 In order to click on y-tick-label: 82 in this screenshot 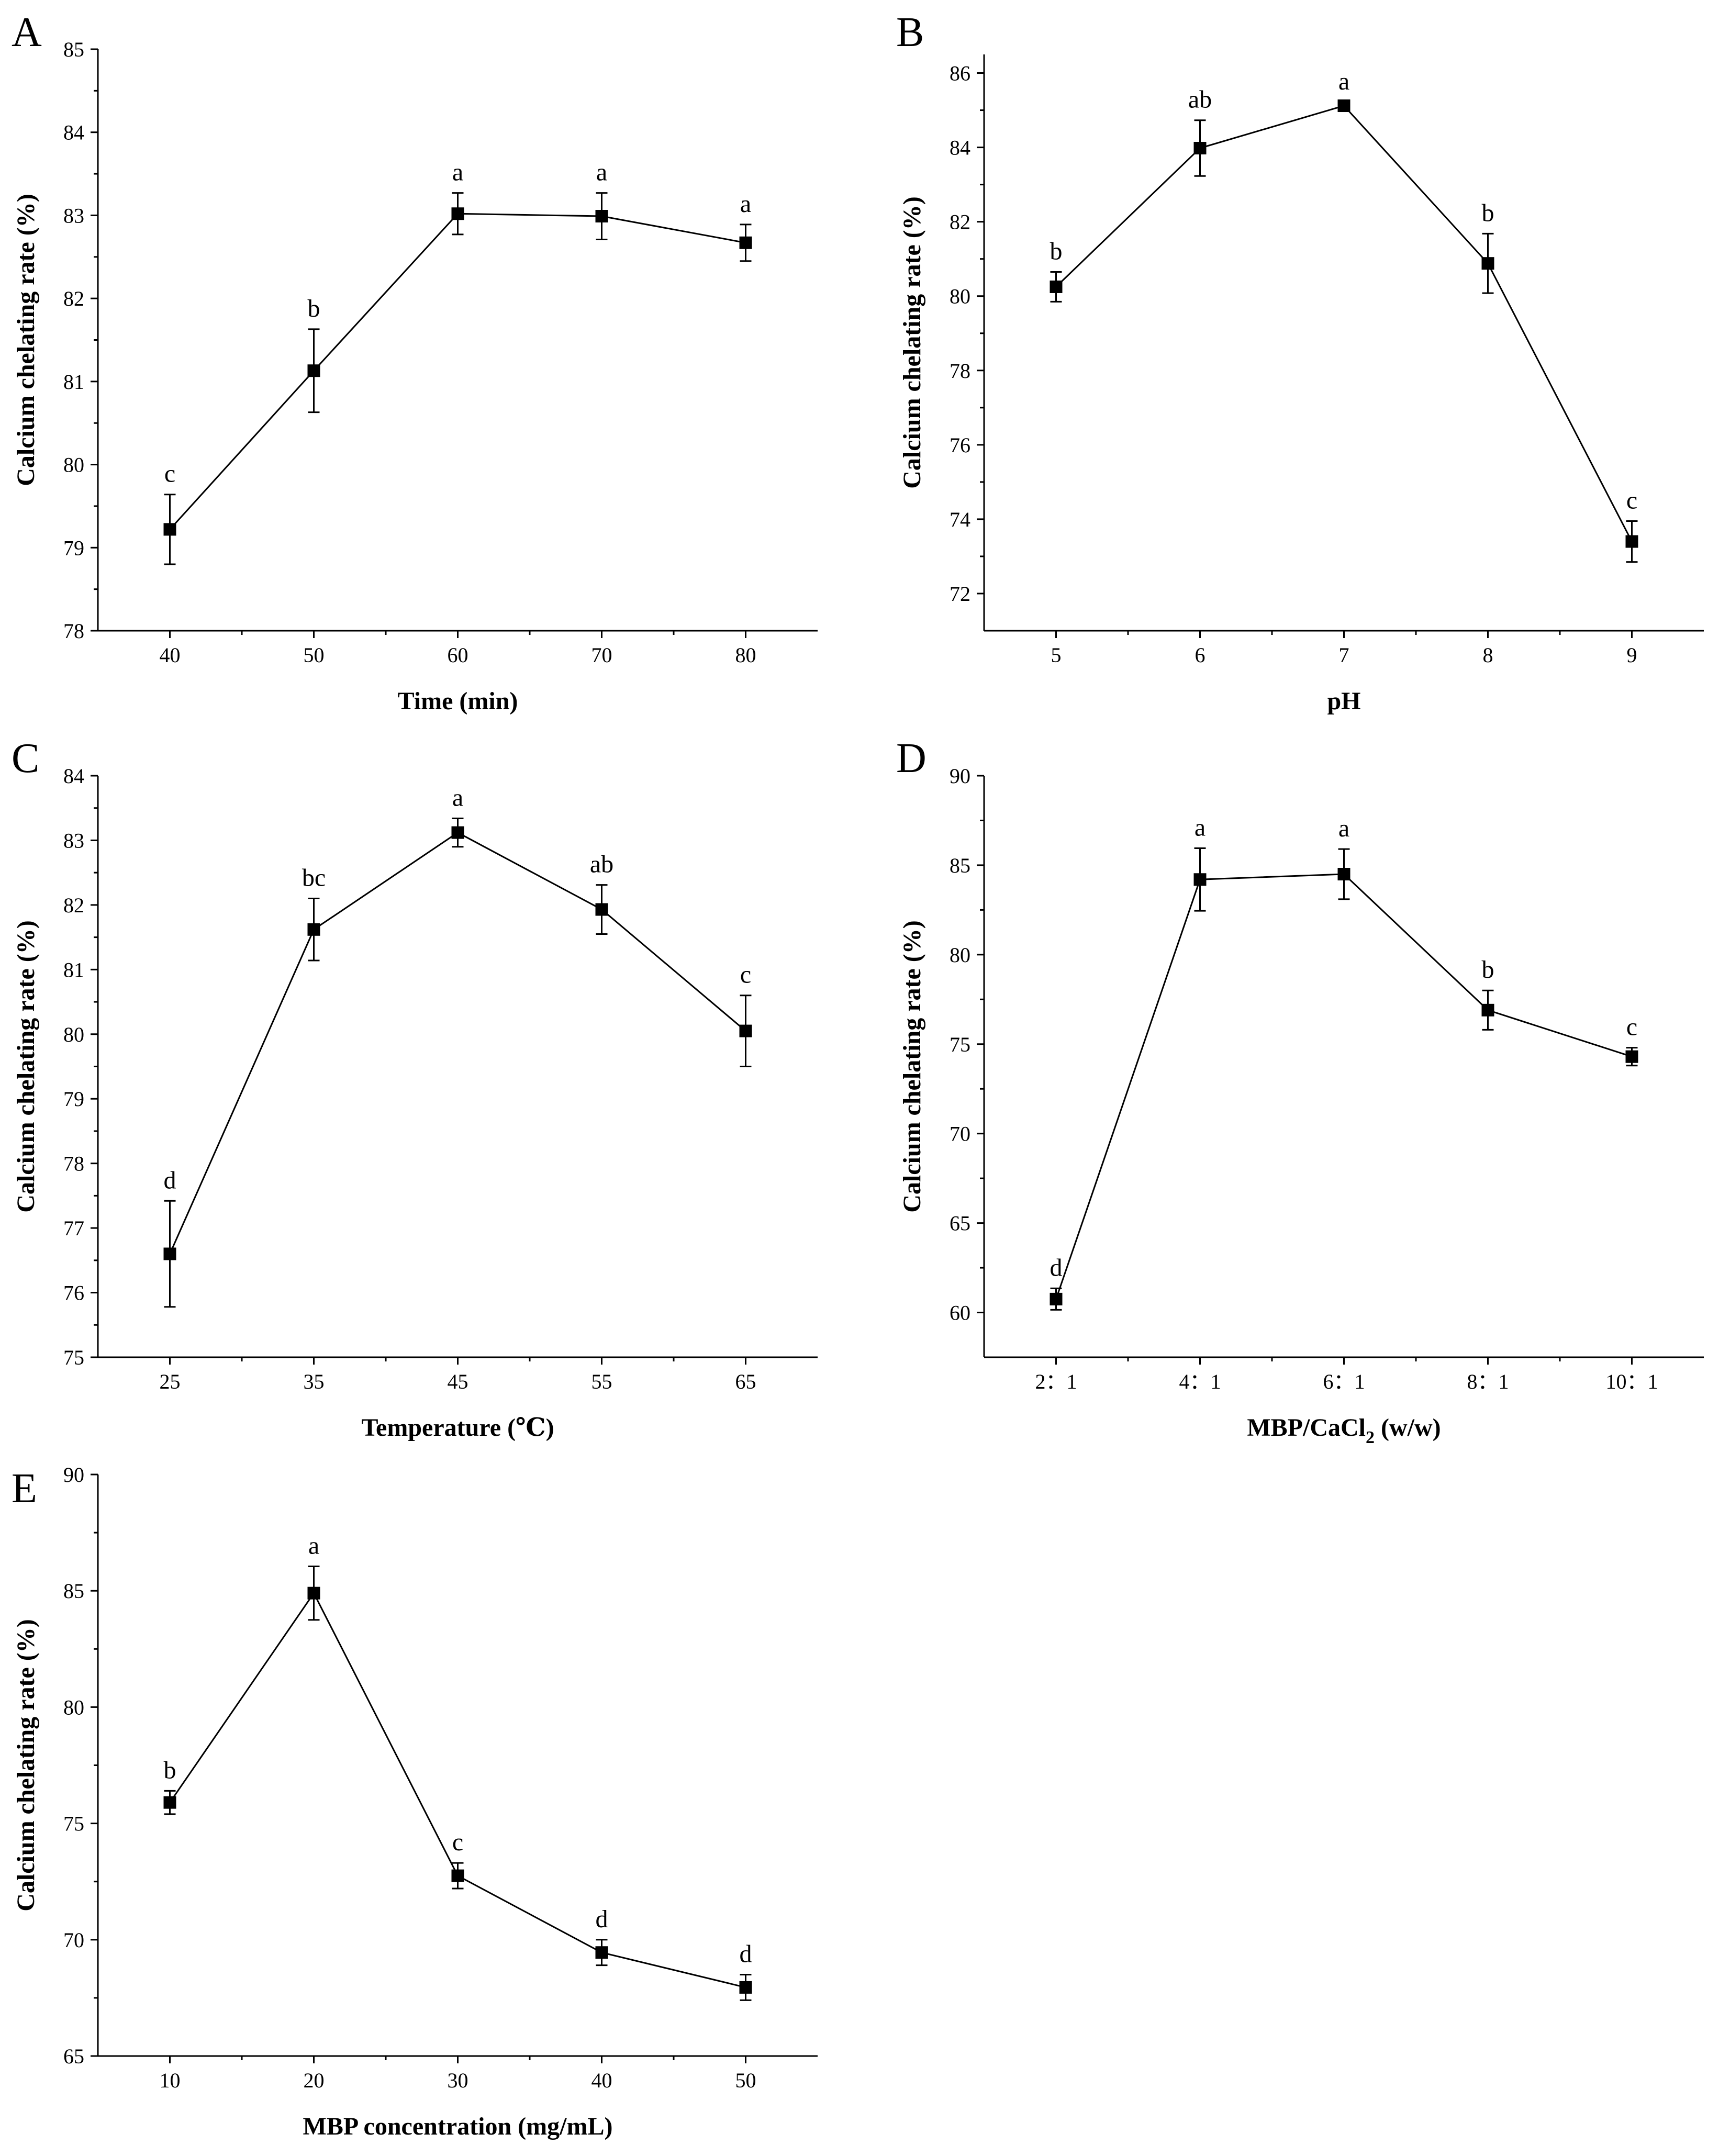, I will do `click(960, 222)`.